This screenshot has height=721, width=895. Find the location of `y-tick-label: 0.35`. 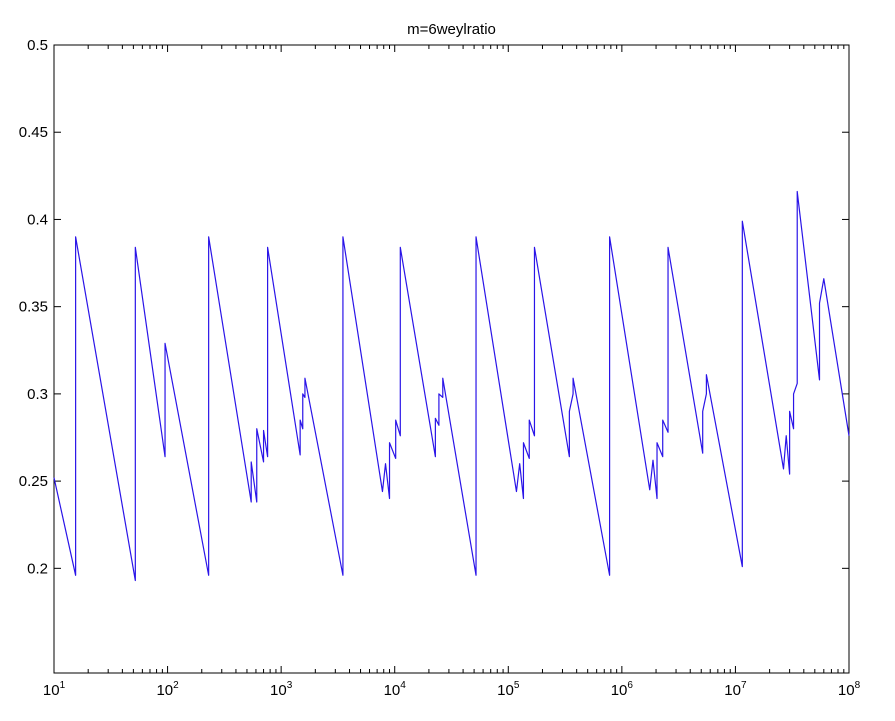

y-tick-label: 0.35 is located at coordinates (33, 307).